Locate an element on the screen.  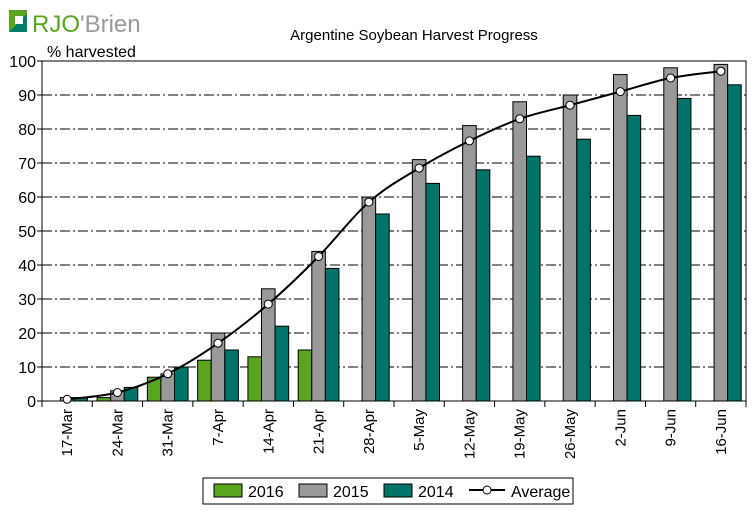
x-tick-label: 17-Mar is located at coordinates (67, 433).